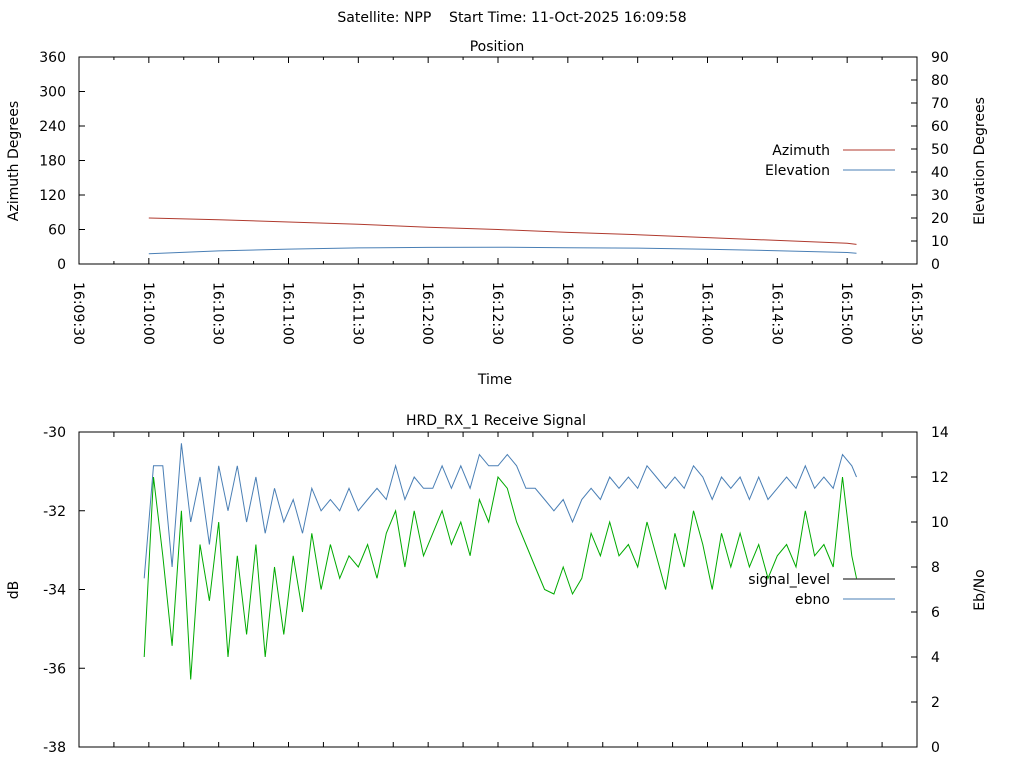 The width and height of the screenshot is (1024, 768). Describe the element at coordinates (940, 523) in the screenshot. I see `ebno-tick-label: 10` at that location.